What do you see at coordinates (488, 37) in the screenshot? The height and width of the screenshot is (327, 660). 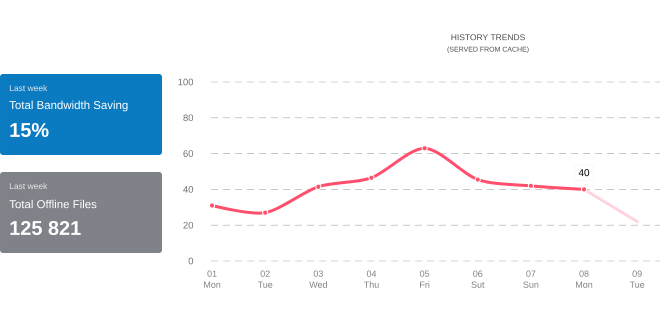 I see `chart-title: HISTORY TRENDS` at bounding box center [488, 37].